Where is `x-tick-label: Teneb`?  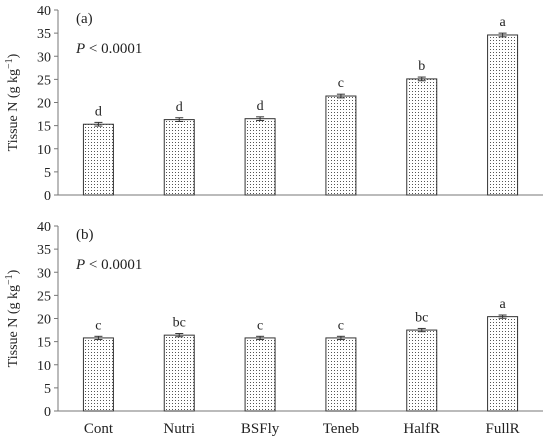 x-tick-label: Teneb is located at coordinates (341, 429).